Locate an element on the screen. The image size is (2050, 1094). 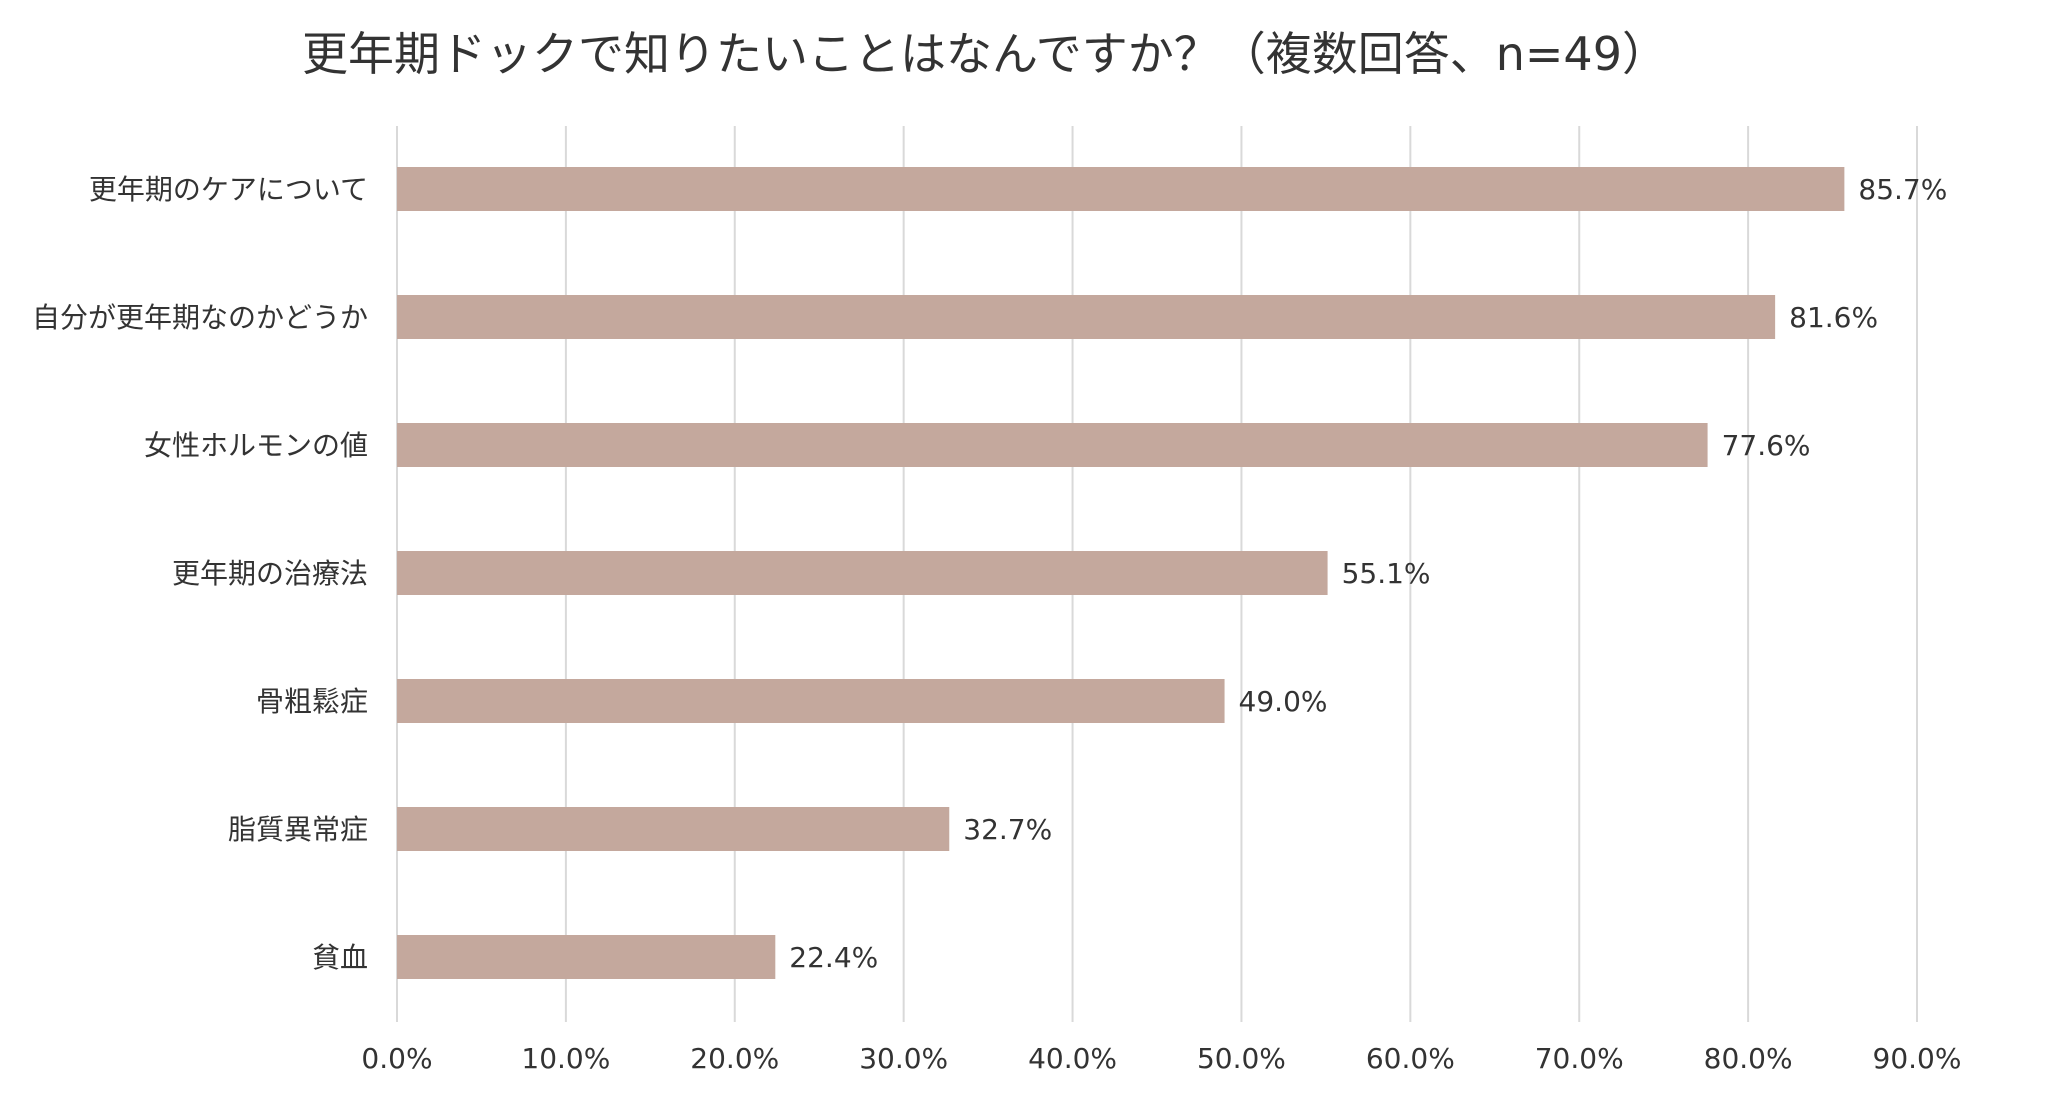
x-tick-label: 40.0% is located at coordinates (1072, 1058).